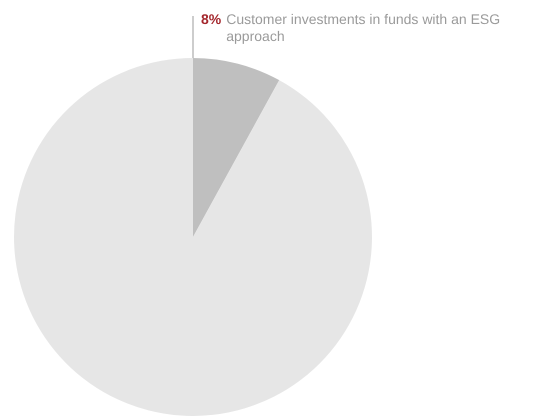 Image resolution: width=542 pixels, height=416 pixels. I want to click on data-label: 8%, so click(211, 18).